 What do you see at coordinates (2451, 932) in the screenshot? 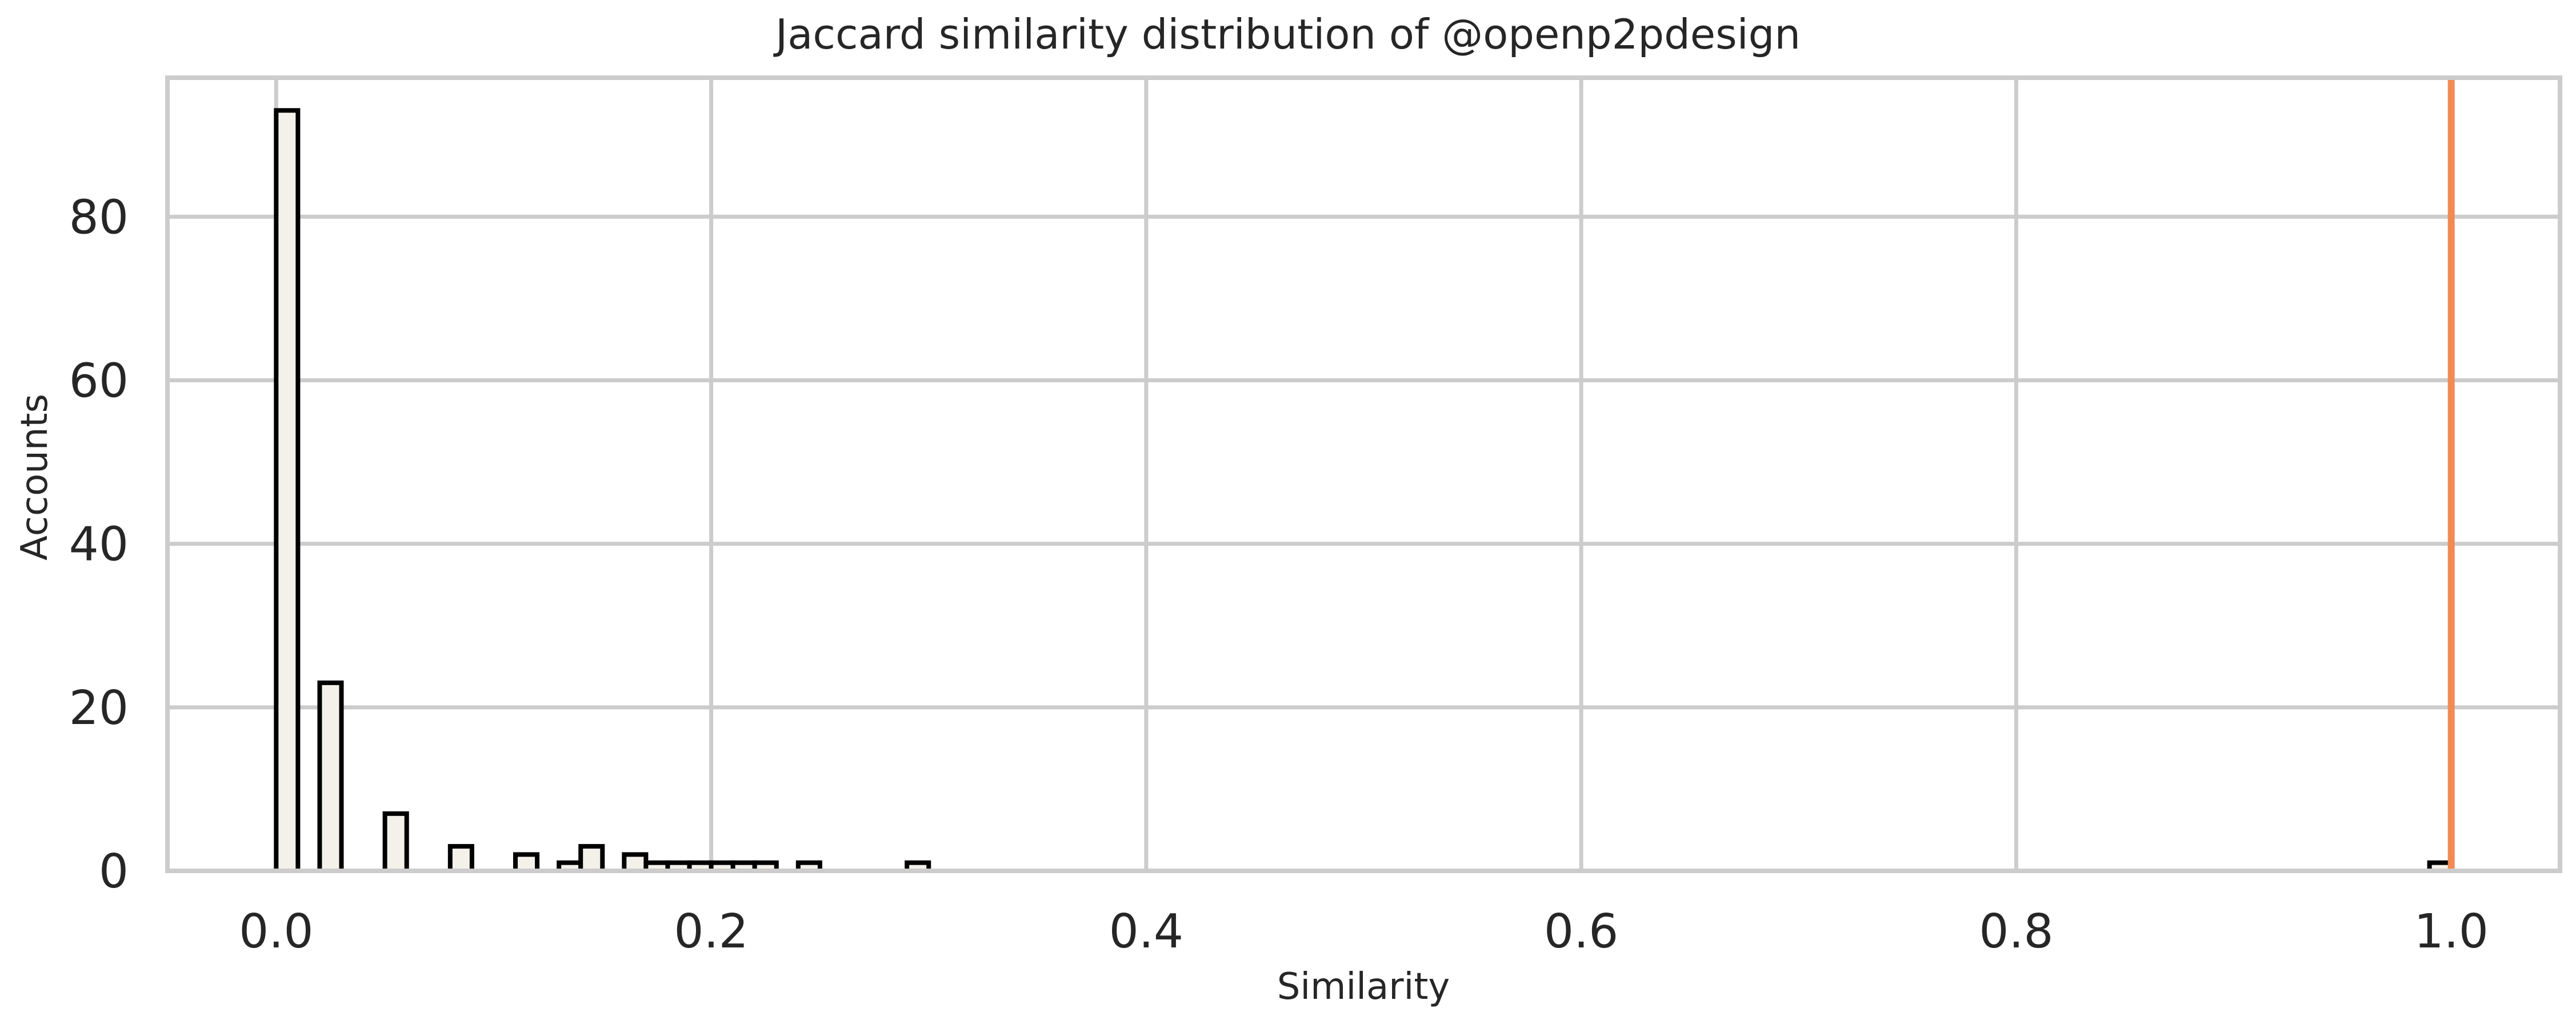
I see `x-tick-label: 1.0` at bounding box center [2451, 932].